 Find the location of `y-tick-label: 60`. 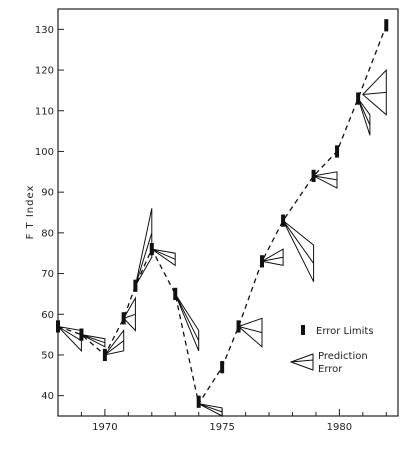

y-tick-label: 60 is located at coordinates (47, 315).